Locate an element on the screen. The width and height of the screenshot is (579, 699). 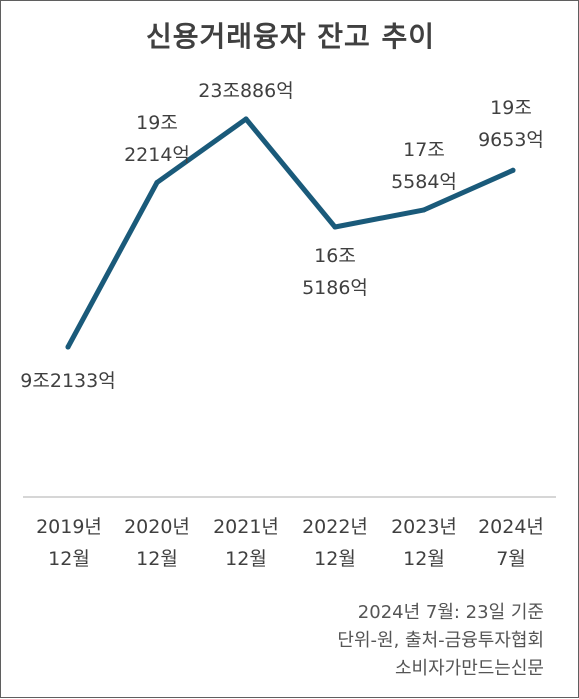
x-tick-label-1-line-1: 2019년 is located at coordinates (69, 527).